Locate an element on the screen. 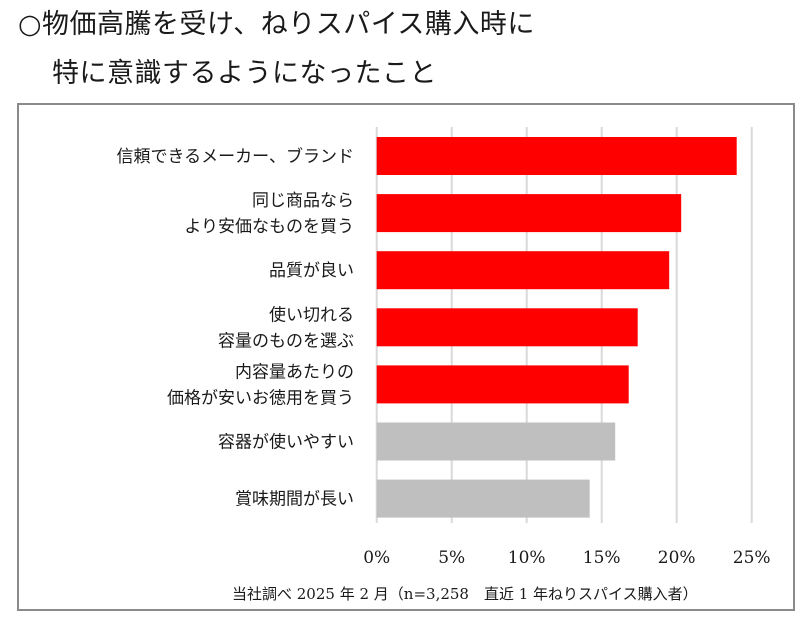 The height and width of the screenshot is (624, 808). x-tick-label: 15% is located at coordinates (602, 558).